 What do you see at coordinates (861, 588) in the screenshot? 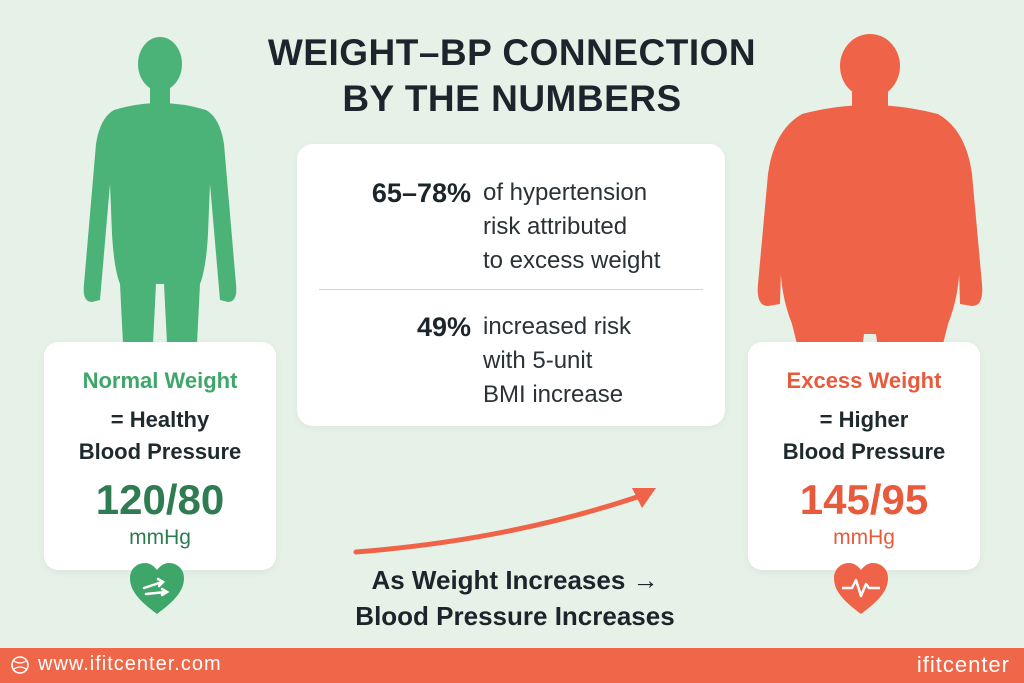
I see `heart-pulse-icon` at bounding box center [861, 588].